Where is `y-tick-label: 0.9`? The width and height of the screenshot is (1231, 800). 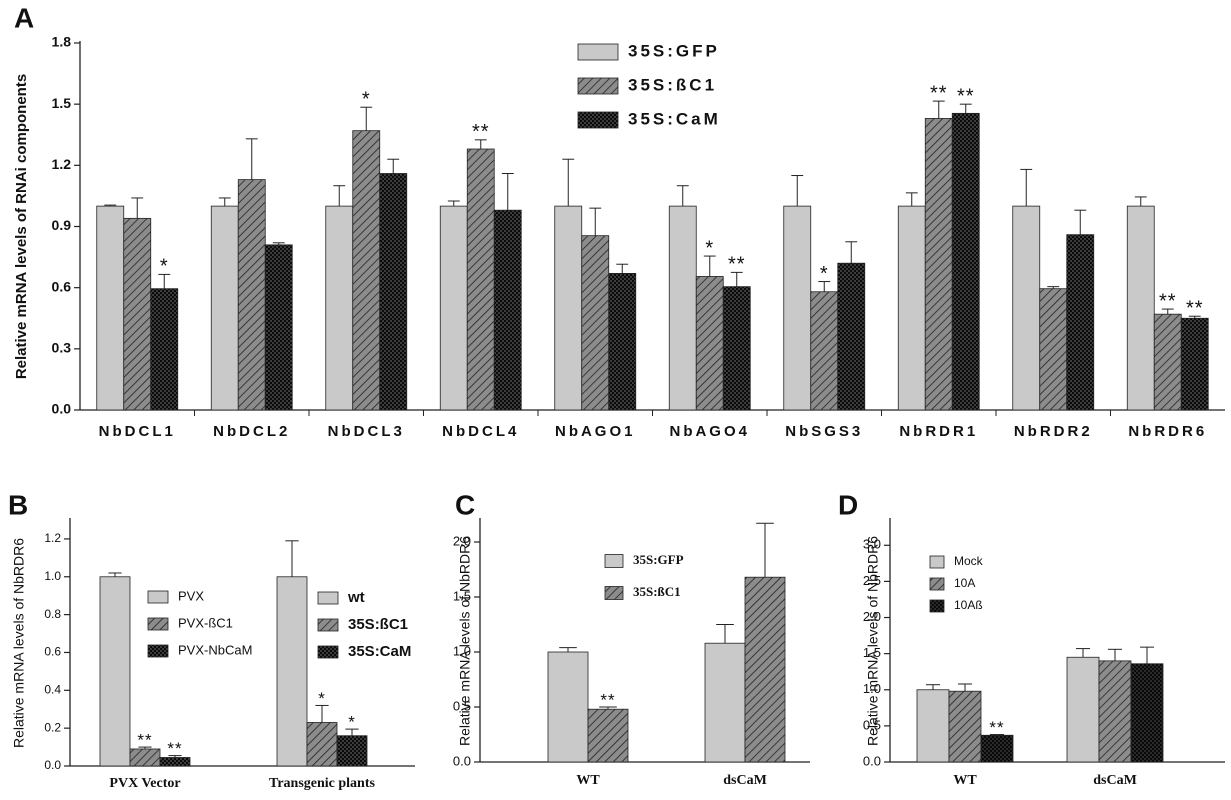 y-tick-label: 0.9 is located at coordinates (62, 225).